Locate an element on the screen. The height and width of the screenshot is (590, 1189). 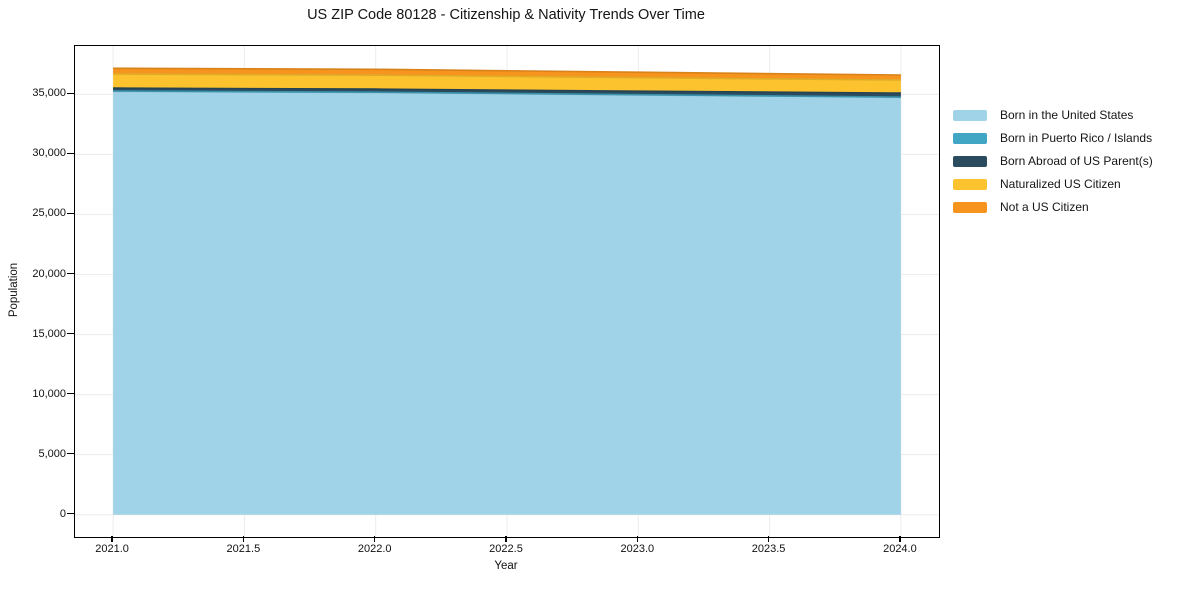
legend-swatch-not-a-us-citizen is located at coordinates (970, 207).